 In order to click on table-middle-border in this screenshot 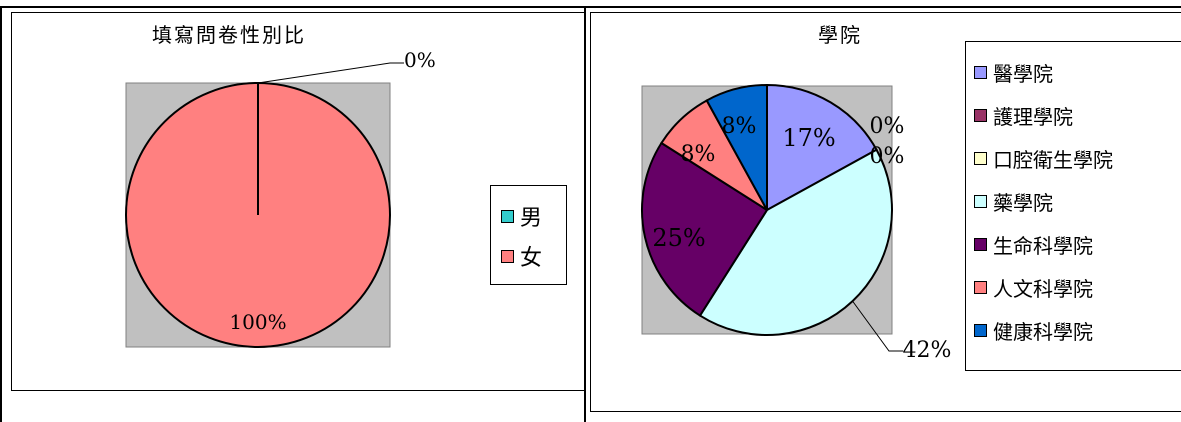, I will do `click(585, 214)`.